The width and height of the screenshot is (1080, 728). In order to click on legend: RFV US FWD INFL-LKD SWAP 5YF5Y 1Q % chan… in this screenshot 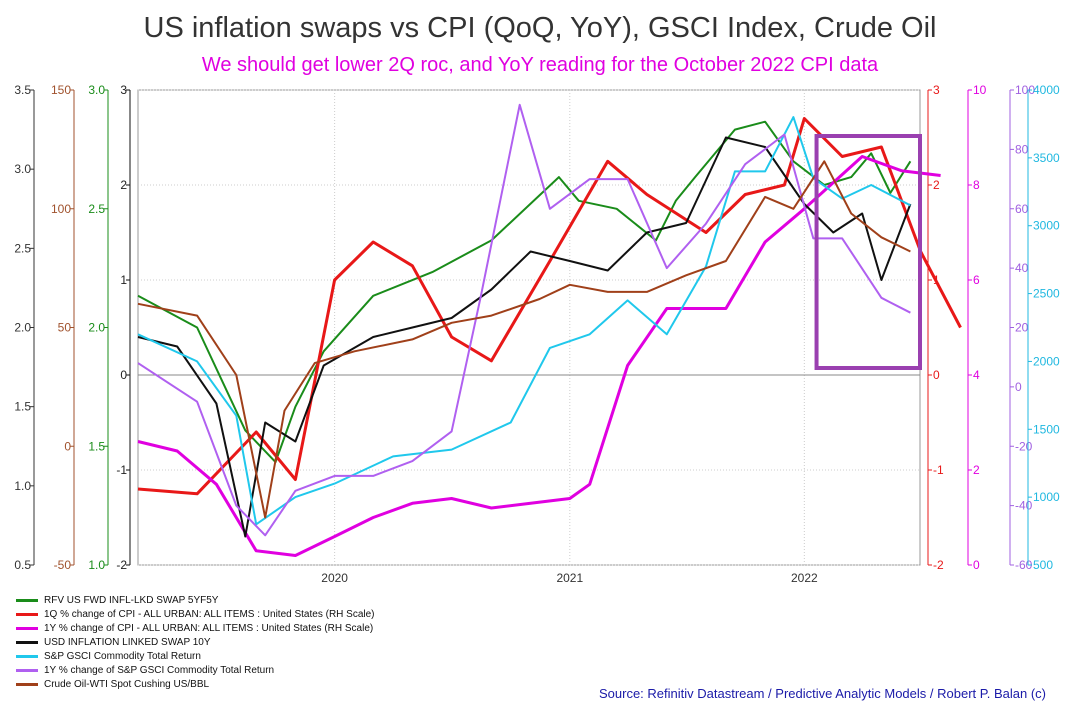, I will do `click(195, 642)`.